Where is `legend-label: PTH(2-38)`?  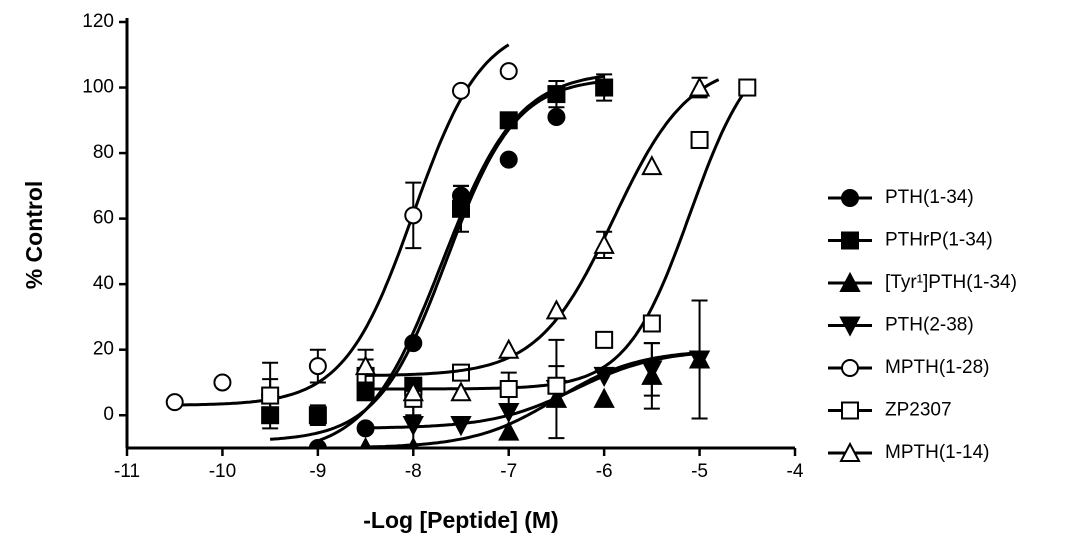 legend-label: PTH(2-38) is located at coordinates (929, 325).